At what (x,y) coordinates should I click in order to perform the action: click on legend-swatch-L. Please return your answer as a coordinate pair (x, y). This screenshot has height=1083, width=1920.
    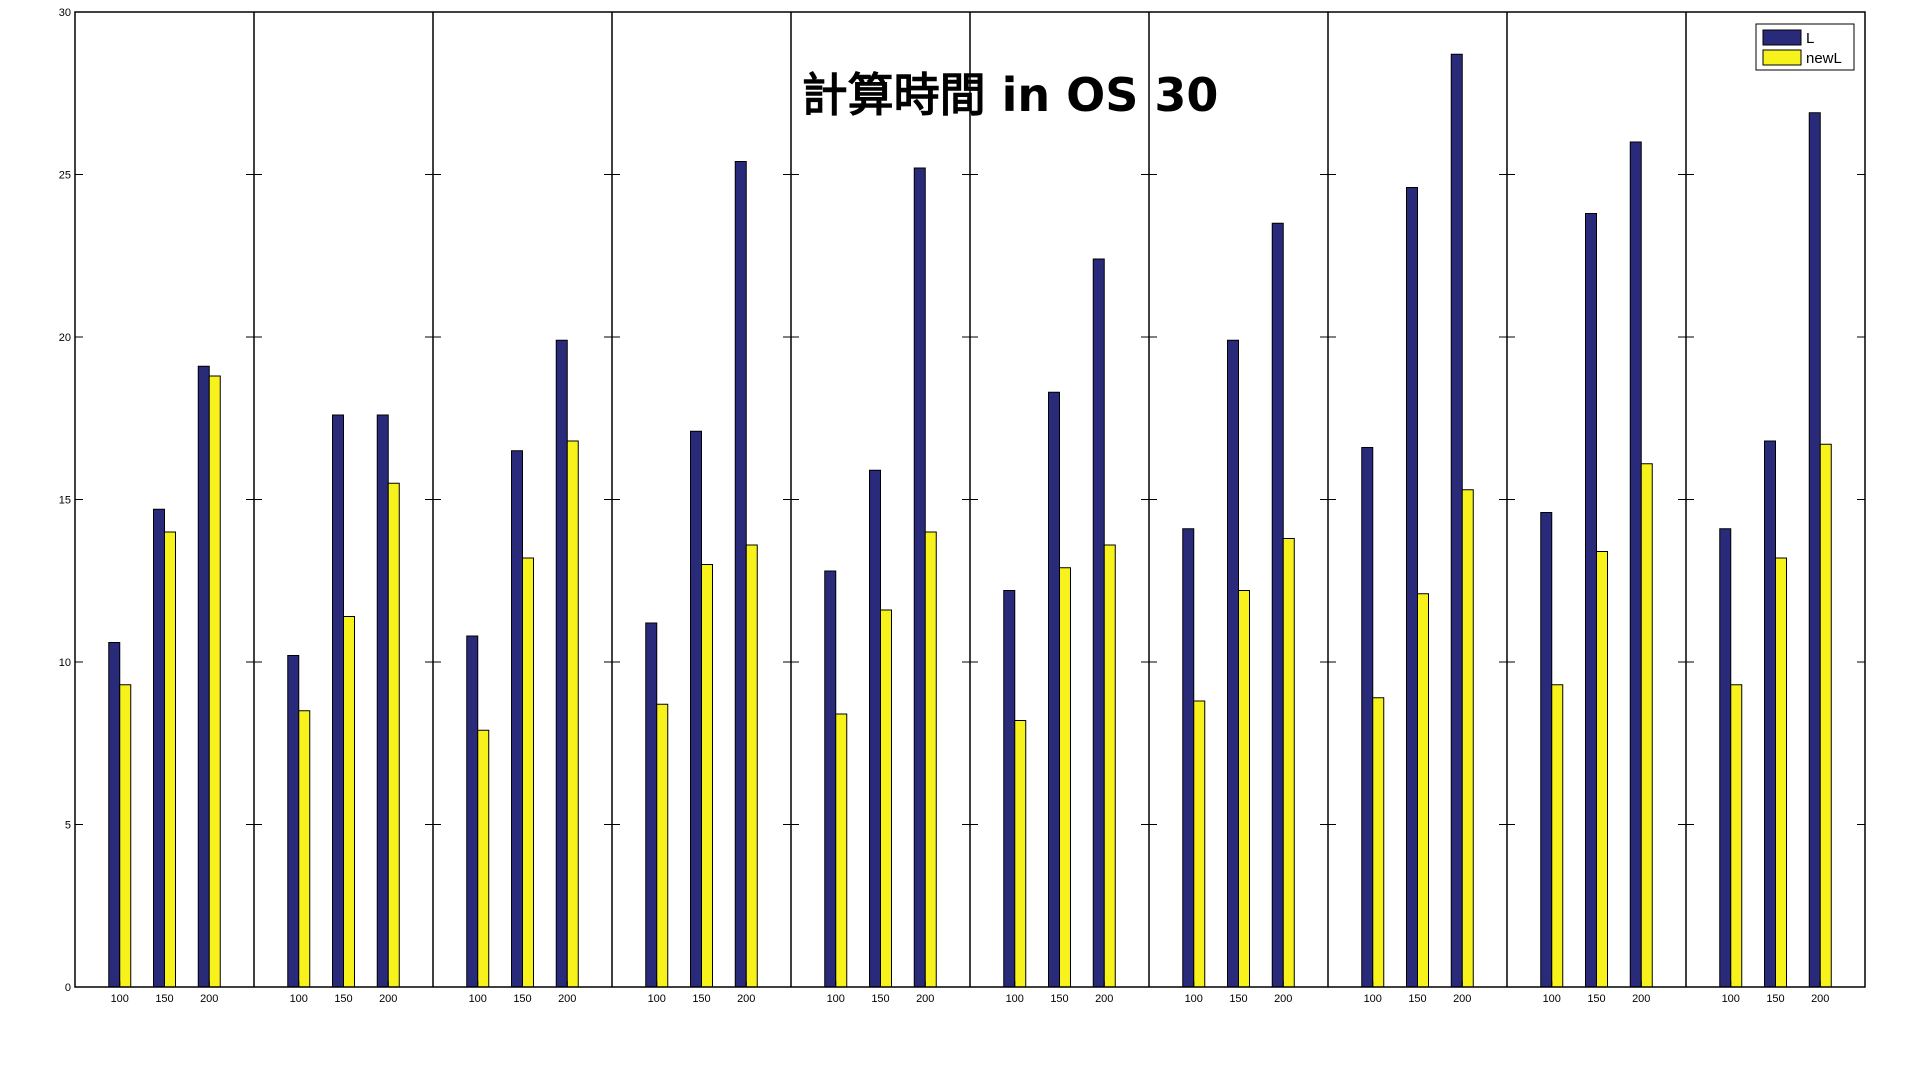
    Looking at the image, I should click on (1782, 37).